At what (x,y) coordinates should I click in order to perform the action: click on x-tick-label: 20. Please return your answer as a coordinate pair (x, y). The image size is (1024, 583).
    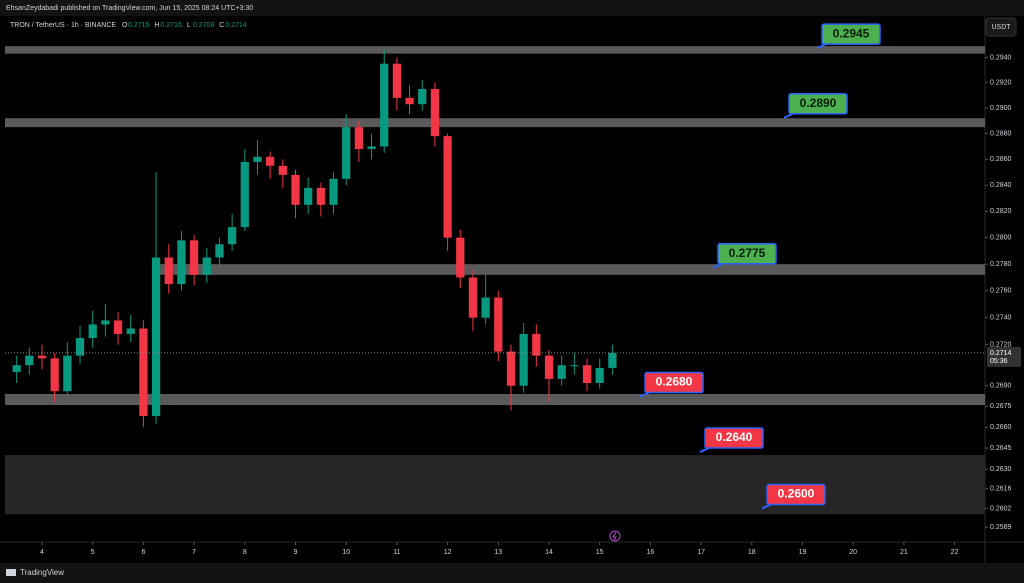
    Looking at the image, I should click on (853, 552).